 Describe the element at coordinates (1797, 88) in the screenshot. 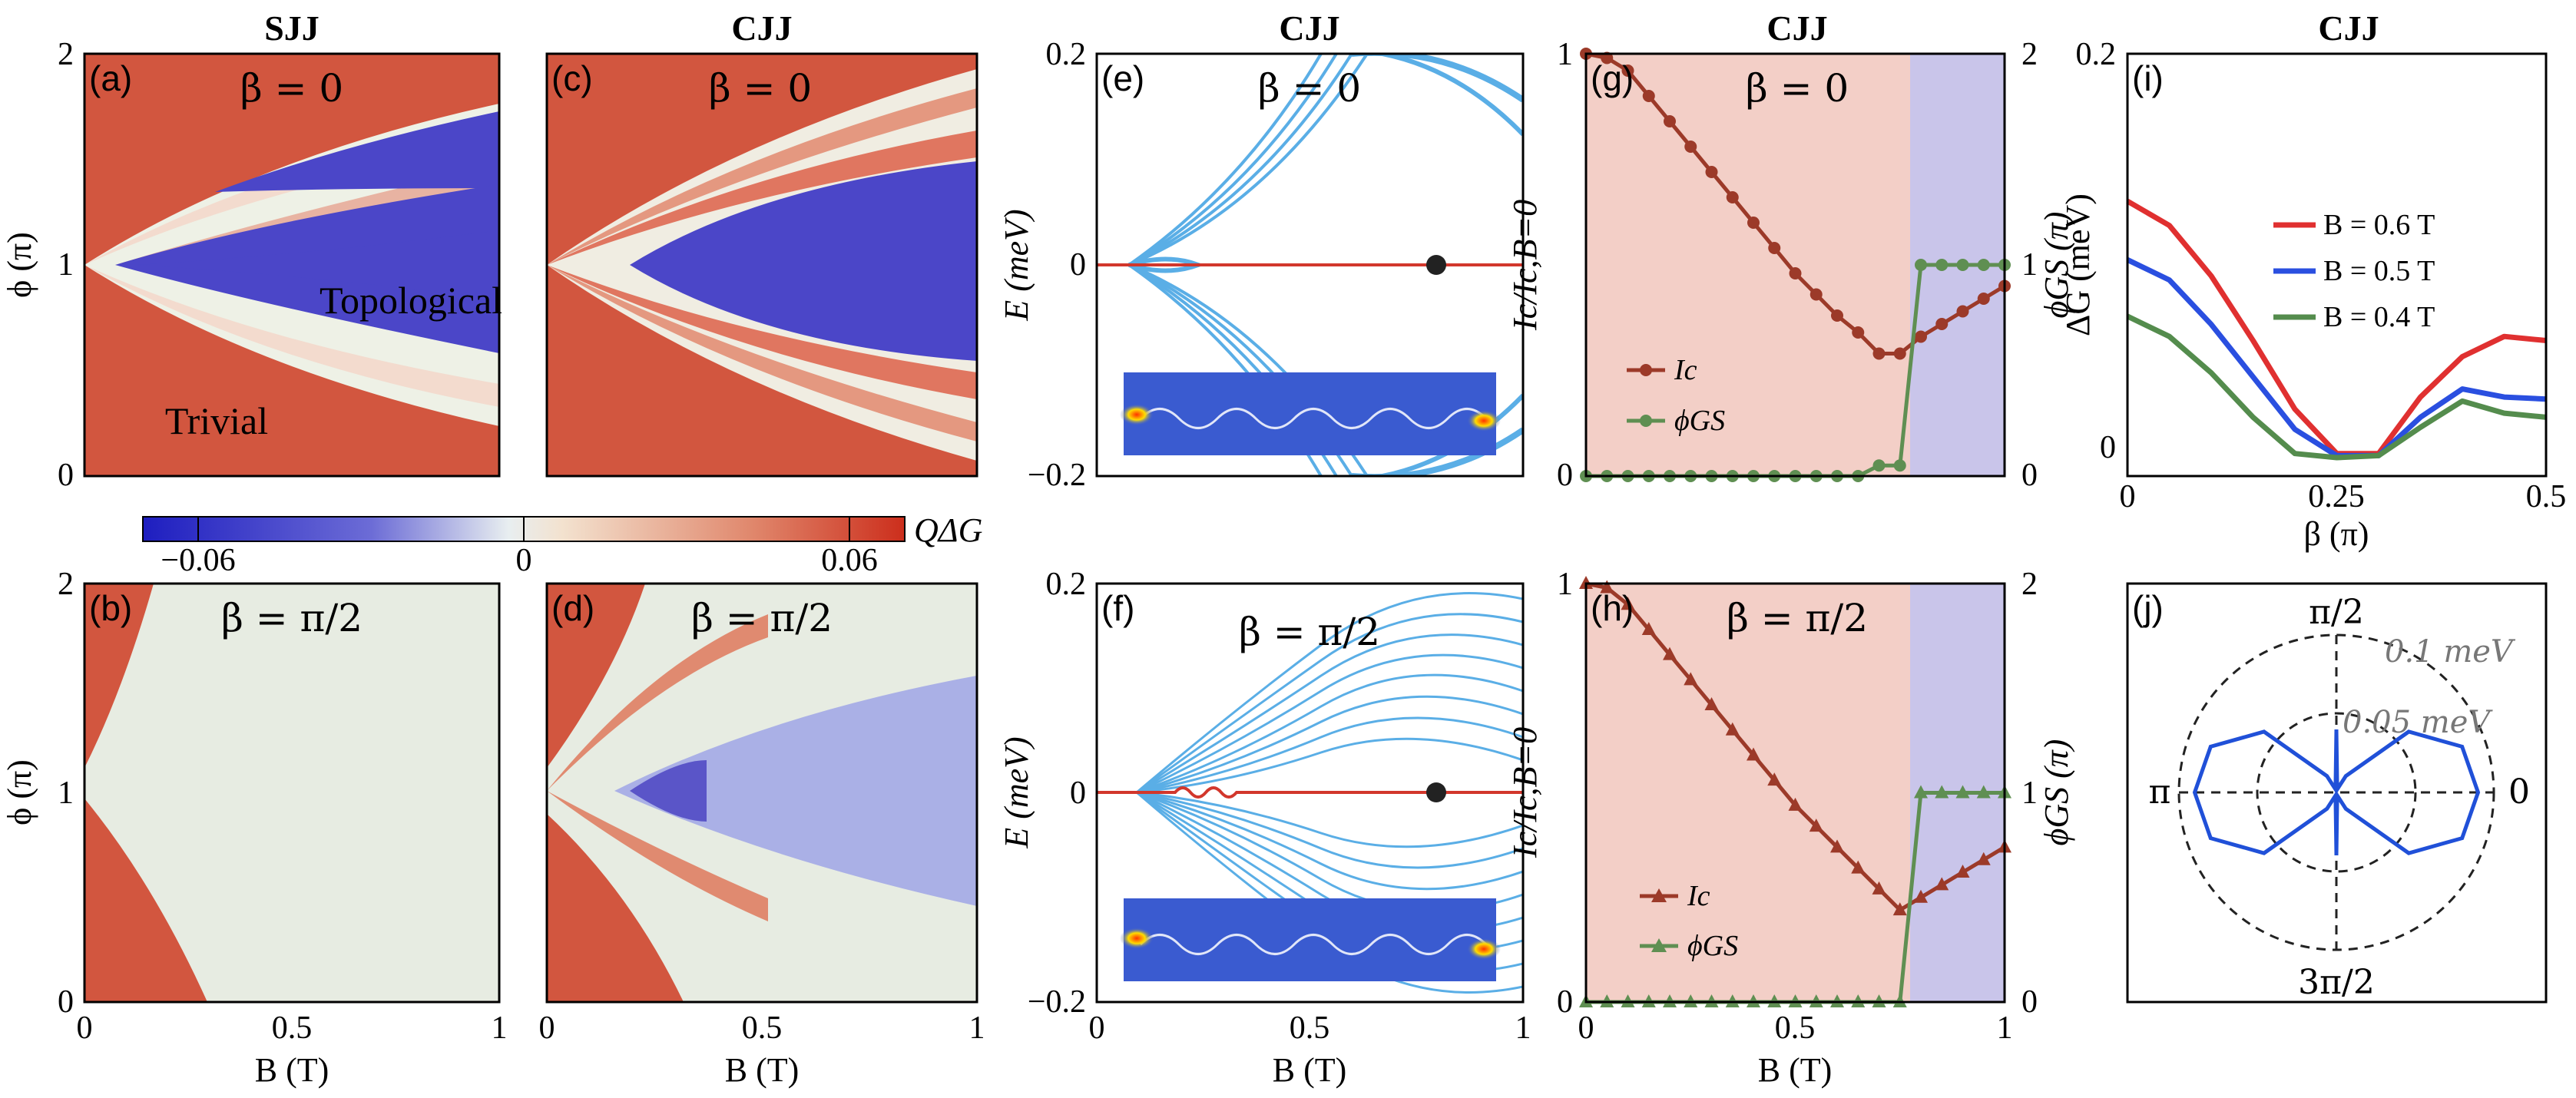

I see `beta-label-g: β = 0` at that location.